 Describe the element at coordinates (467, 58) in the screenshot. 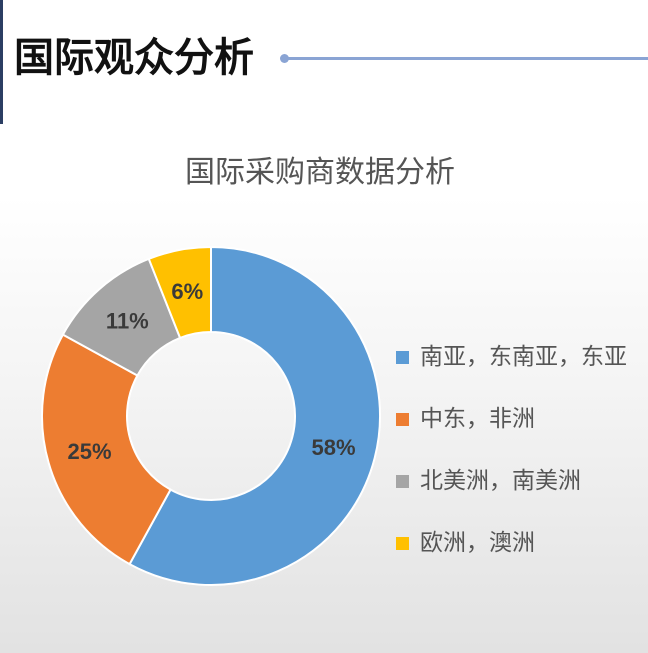

I see `title-underline-rule` at that location.